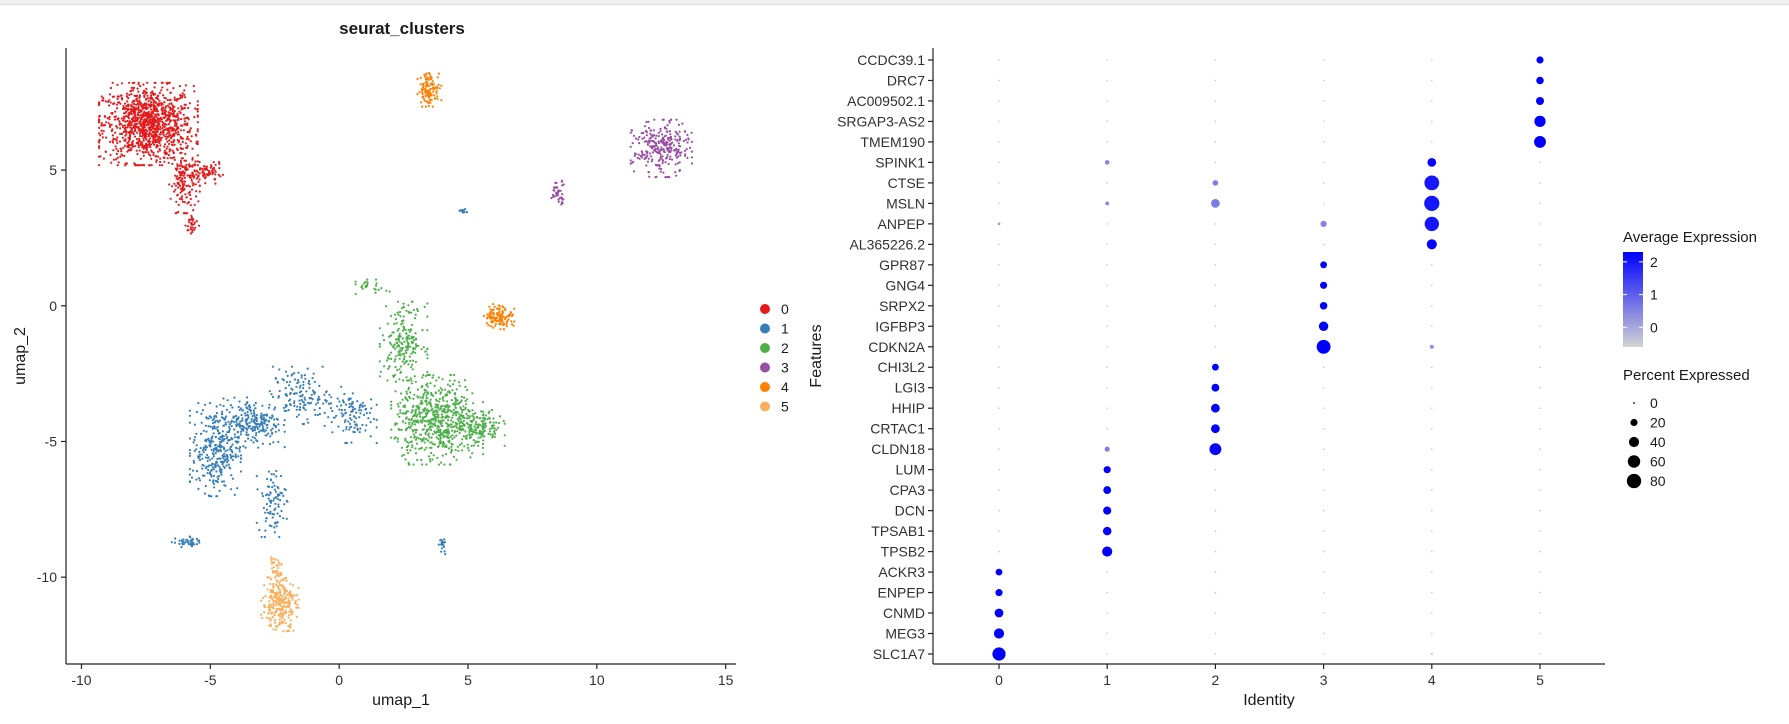 This screenshot has width=1789, height=724. I want to click on size-legend-dot, so click(1634, 481).